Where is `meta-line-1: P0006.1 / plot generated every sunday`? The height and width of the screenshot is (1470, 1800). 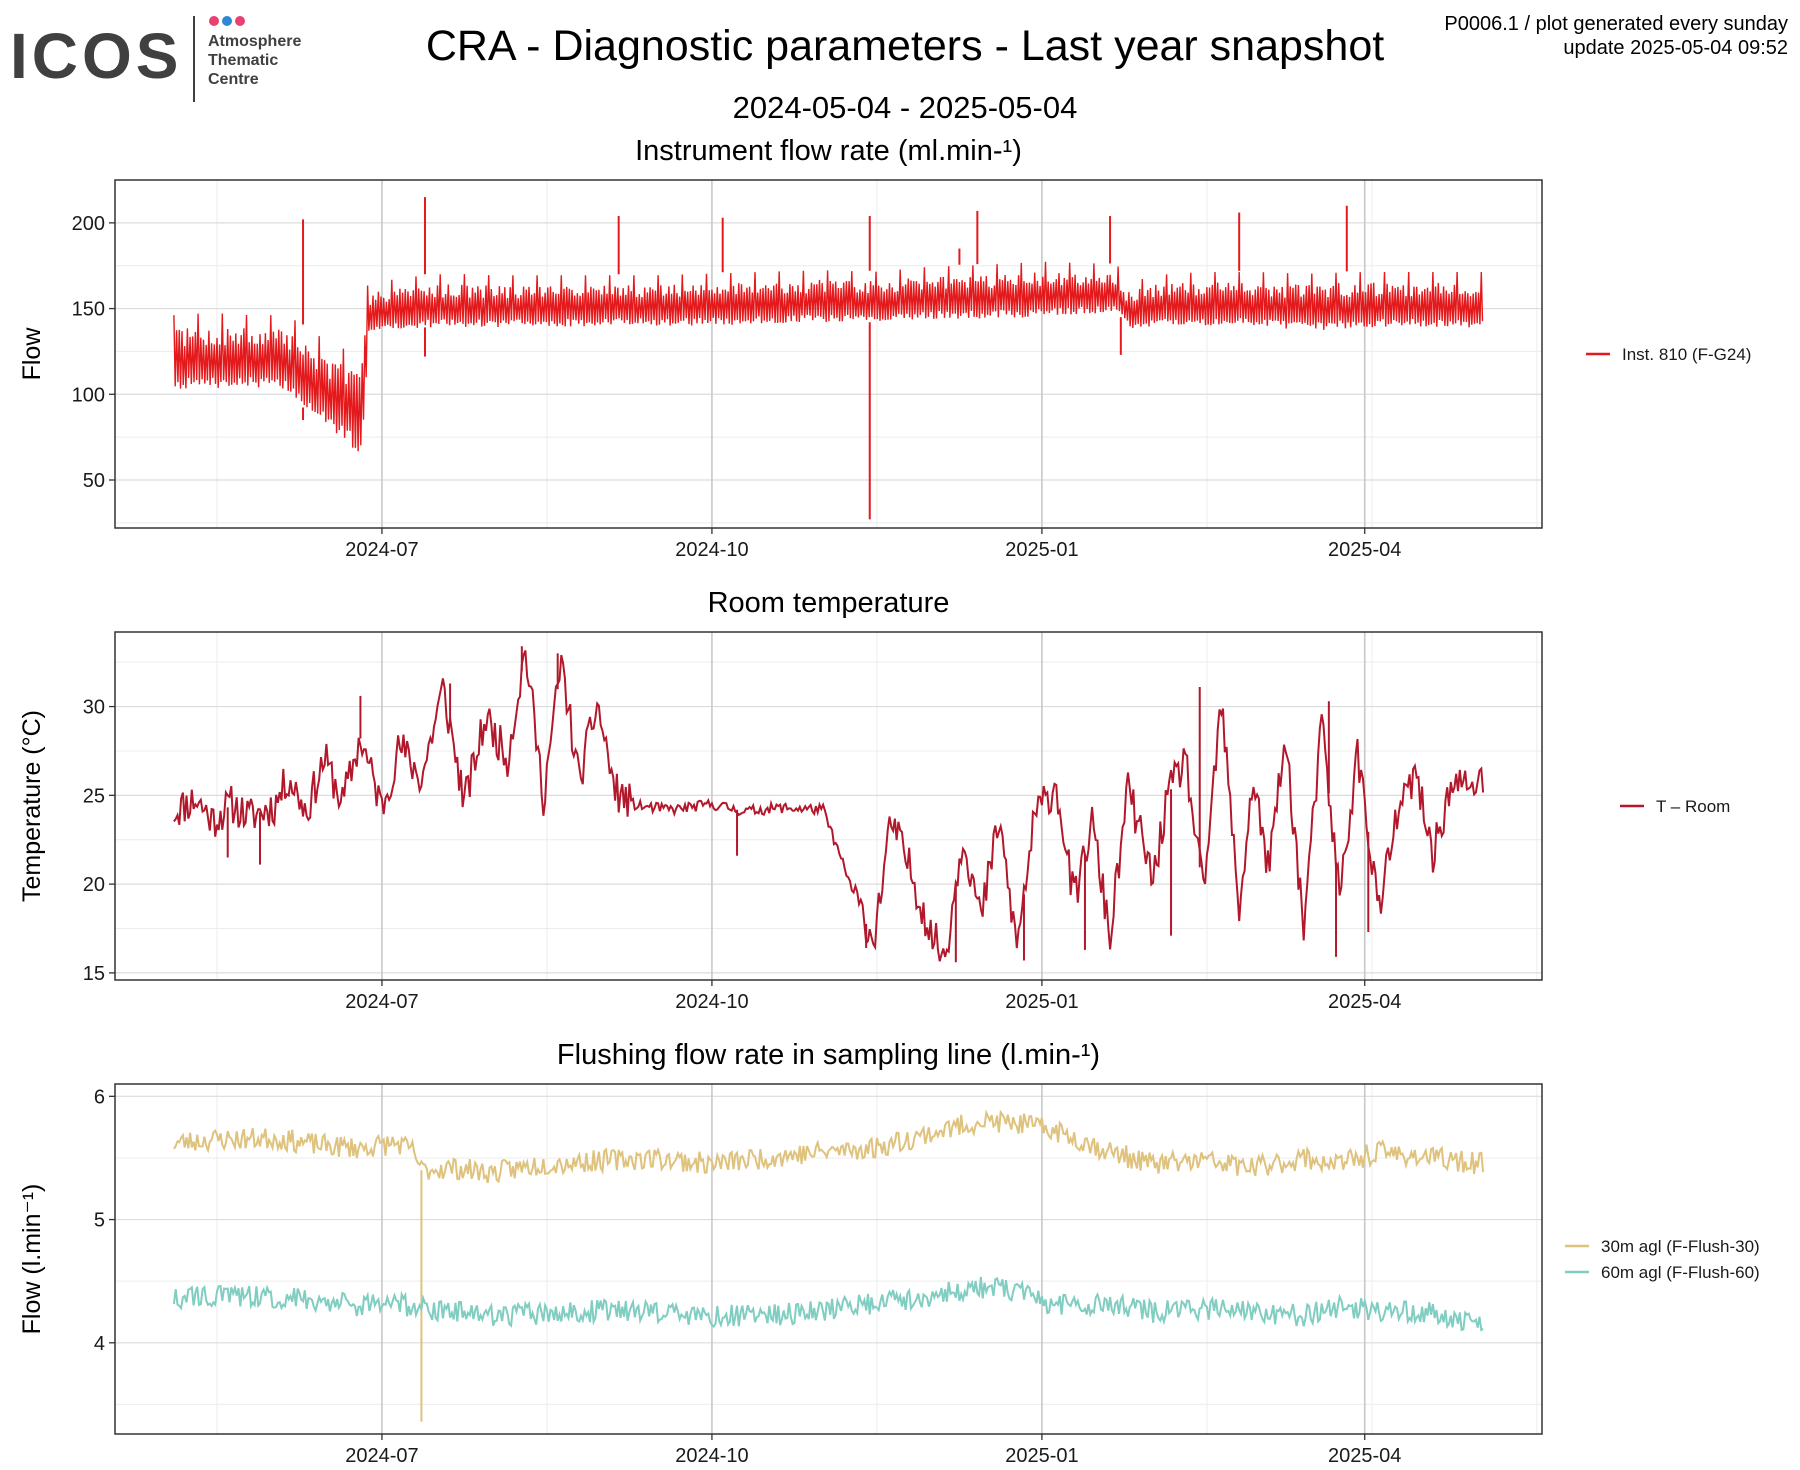 meta-line-1: P0006.1 / plot generated every sunday is located at coordinates (1616, 24).